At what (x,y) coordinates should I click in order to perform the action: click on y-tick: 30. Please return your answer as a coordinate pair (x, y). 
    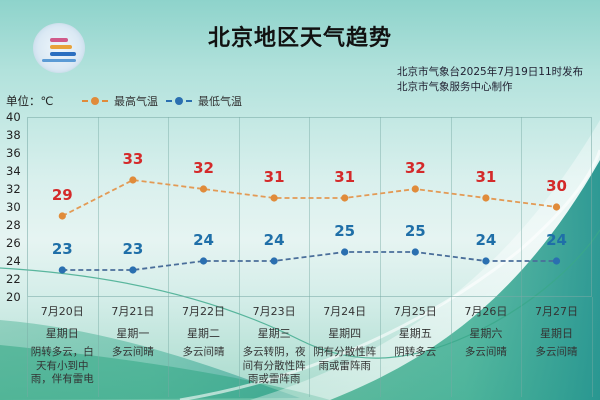
    Looking at the image, I should click on (13, 207).